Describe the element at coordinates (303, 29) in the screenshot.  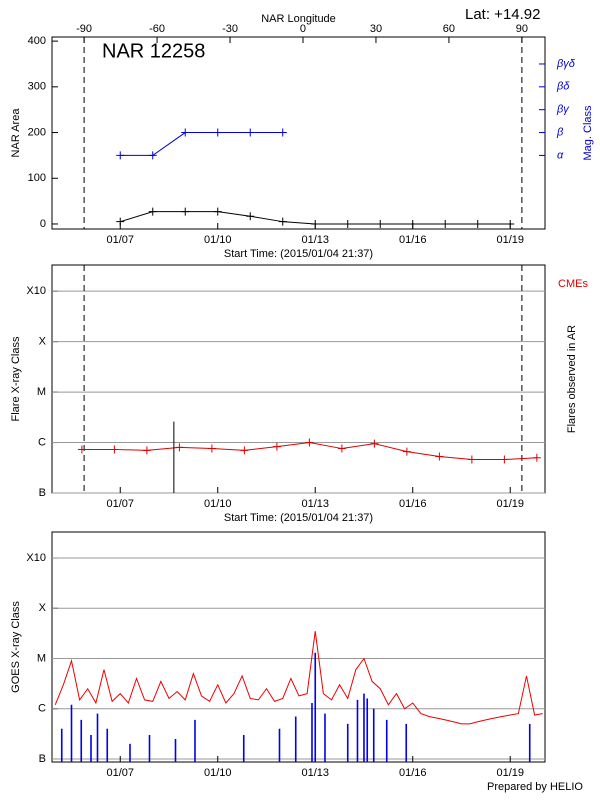
I see `x2-tick-label: 0` at that location.